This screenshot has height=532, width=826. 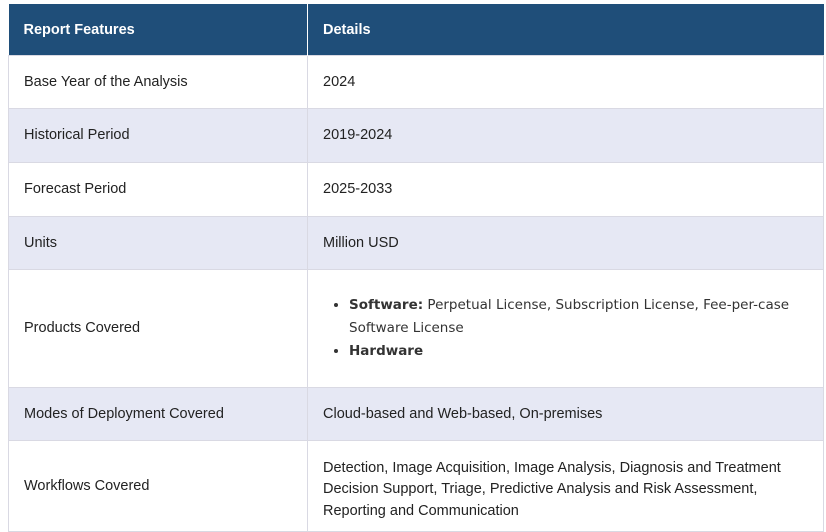 What do you see at coordinates (565, 189) in the screenshot?
I see `details-cell: 2025-2033` at bounding box center [565, 189].